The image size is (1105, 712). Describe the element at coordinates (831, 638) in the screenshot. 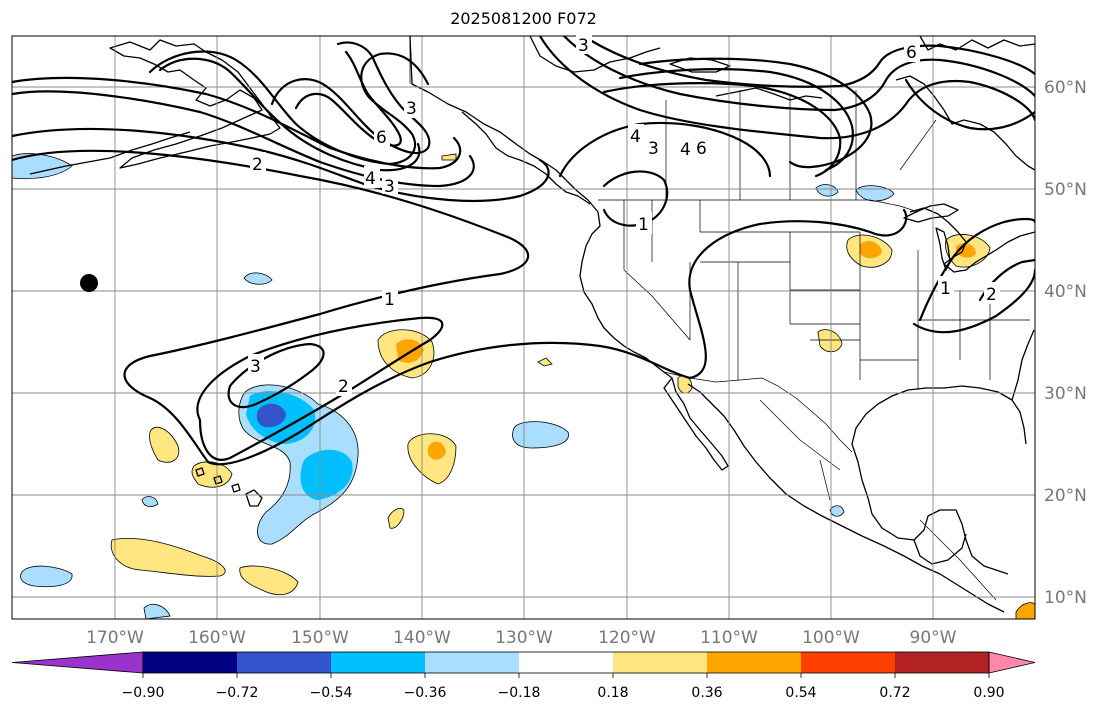

I see `lon-label-100w: 100°W` at that location.